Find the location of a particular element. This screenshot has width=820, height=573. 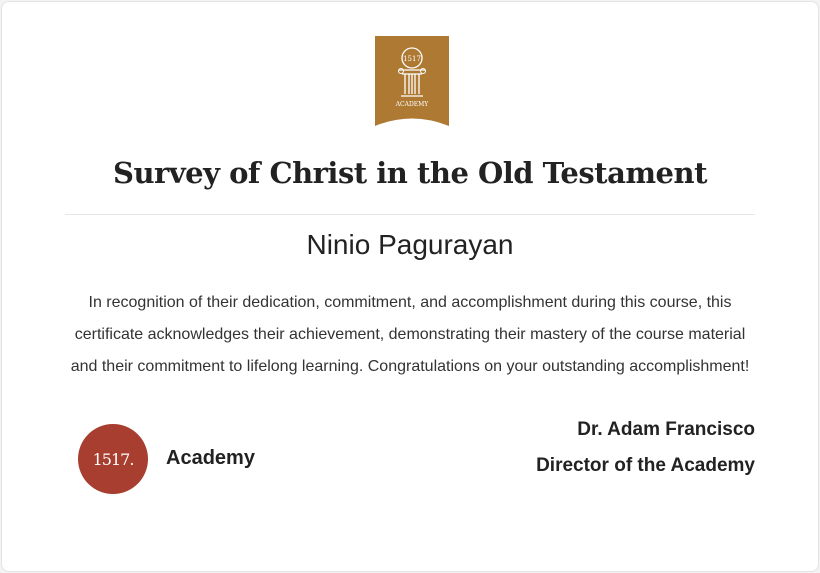

academy-ribbon-logo: 1517 ACADEMY is located at coordinates (412, 81).